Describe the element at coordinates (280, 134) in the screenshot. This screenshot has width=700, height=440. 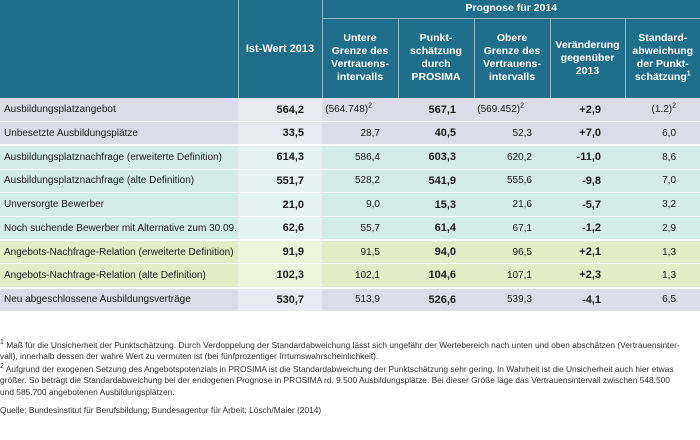
I see `cell-ist-wert: 33,5` at that location.